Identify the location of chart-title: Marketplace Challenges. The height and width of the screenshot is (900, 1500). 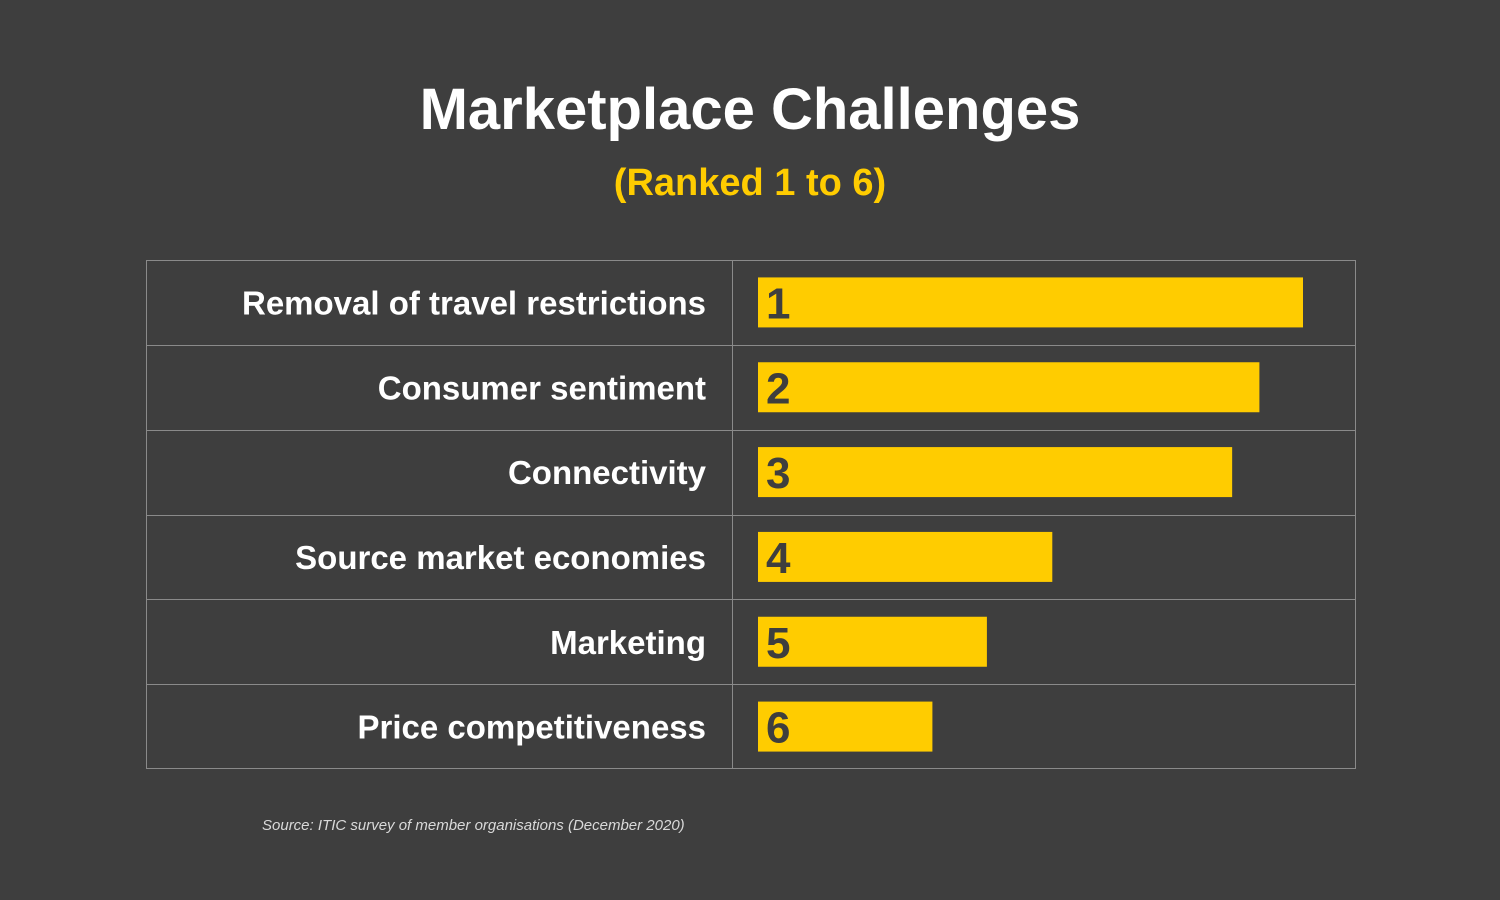
(750, 109).